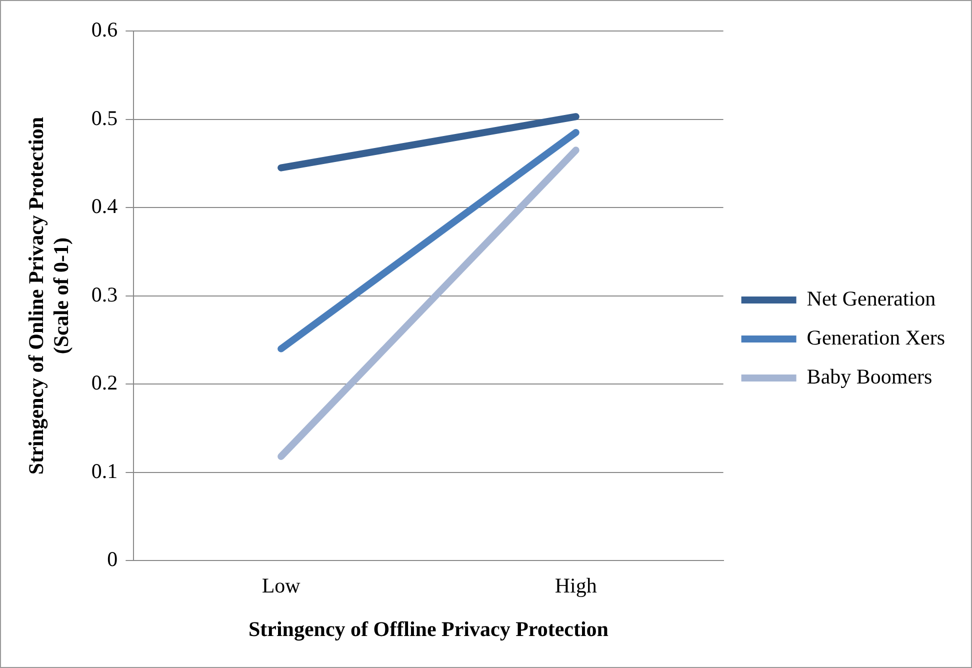 Image resolution: width=972 pixels, height=668 pixels. Describe the element at coordinates (104, 382) in the screenshot. I see `y-tick-label: 0.2` at that location.